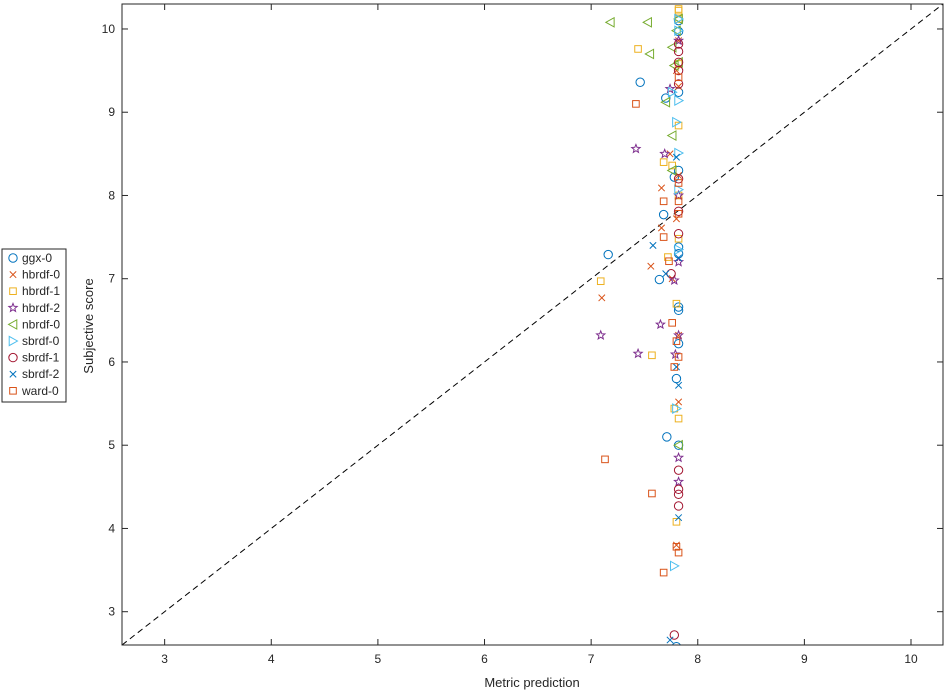 Image resolution: width=947 pixels, height=693 pixels. Describe the element at coordinates (111, 528) in the screenshot. I see `y-tick-label: 4` at that location.